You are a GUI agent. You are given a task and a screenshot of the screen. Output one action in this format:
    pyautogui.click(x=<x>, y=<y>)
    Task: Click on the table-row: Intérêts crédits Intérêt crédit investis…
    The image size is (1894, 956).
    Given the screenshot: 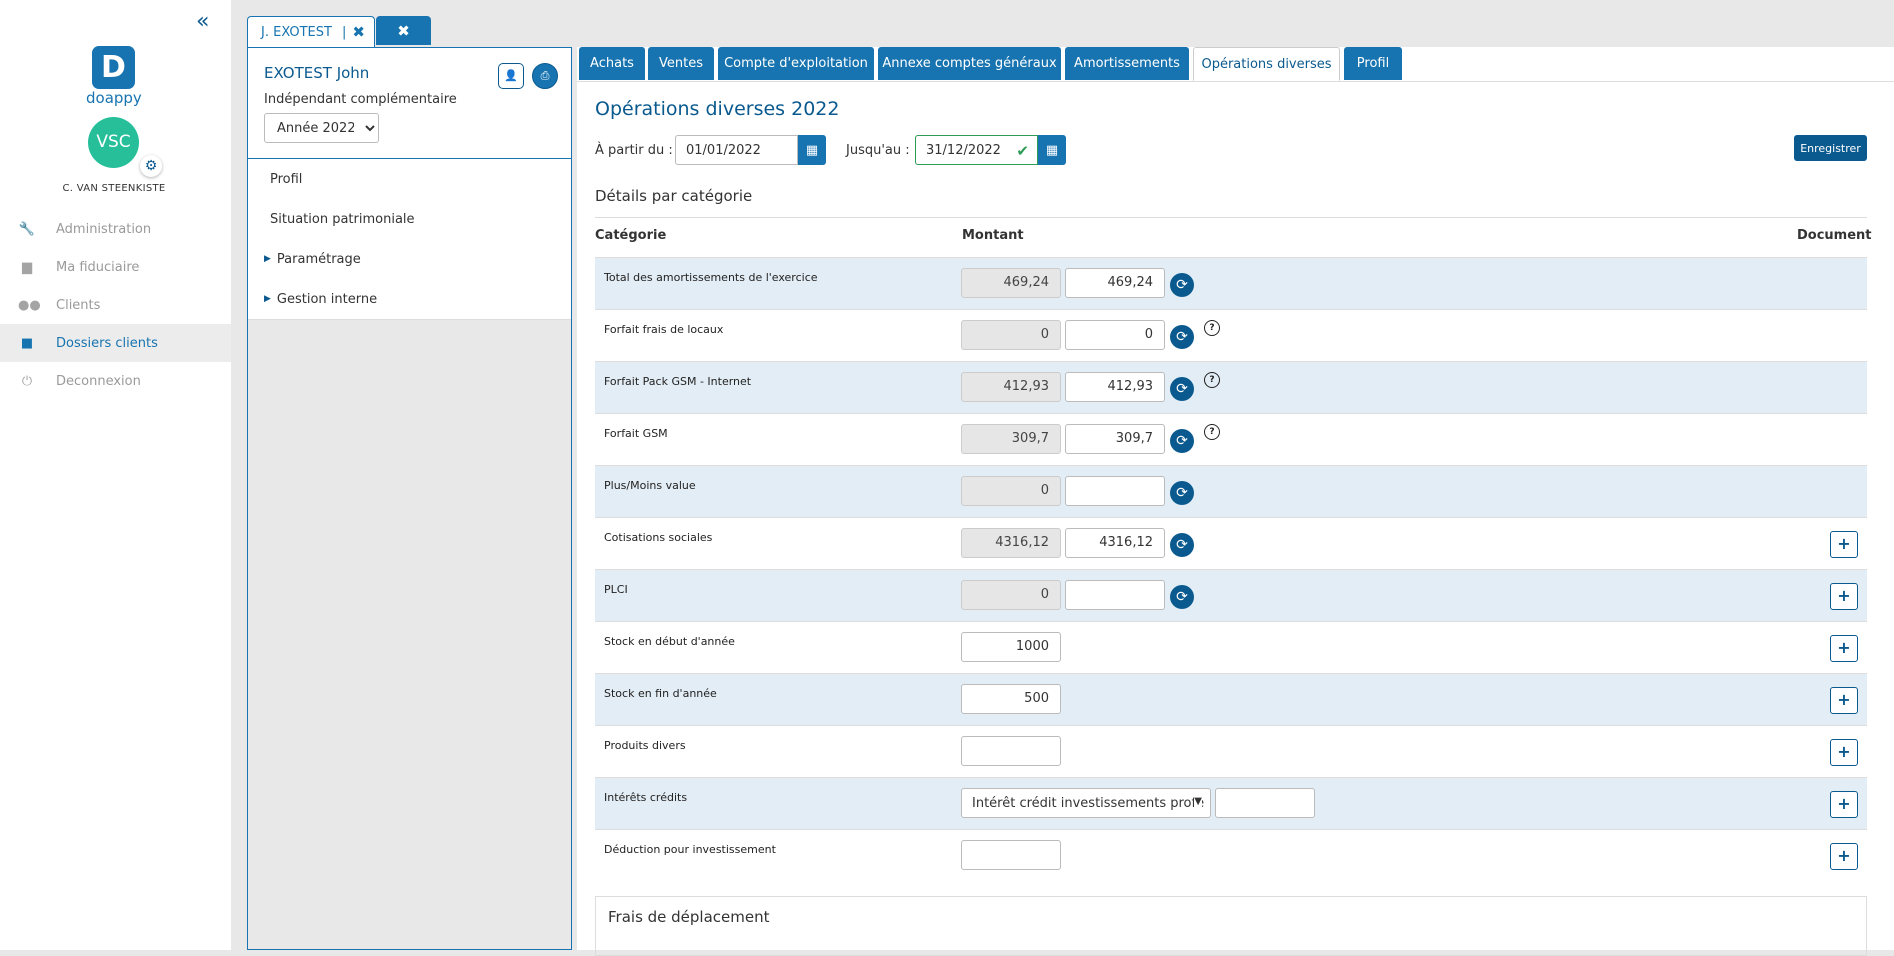 What is the action you would take?
    pyautogui.click(x=1231, y=803)
    